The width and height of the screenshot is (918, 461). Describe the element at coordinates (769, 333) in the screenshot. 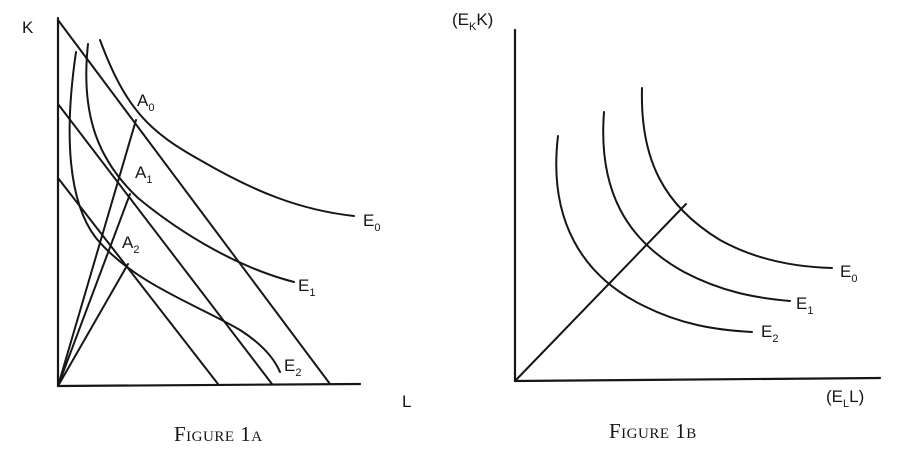

I see `fig1b-label-e2: E2` at that location.